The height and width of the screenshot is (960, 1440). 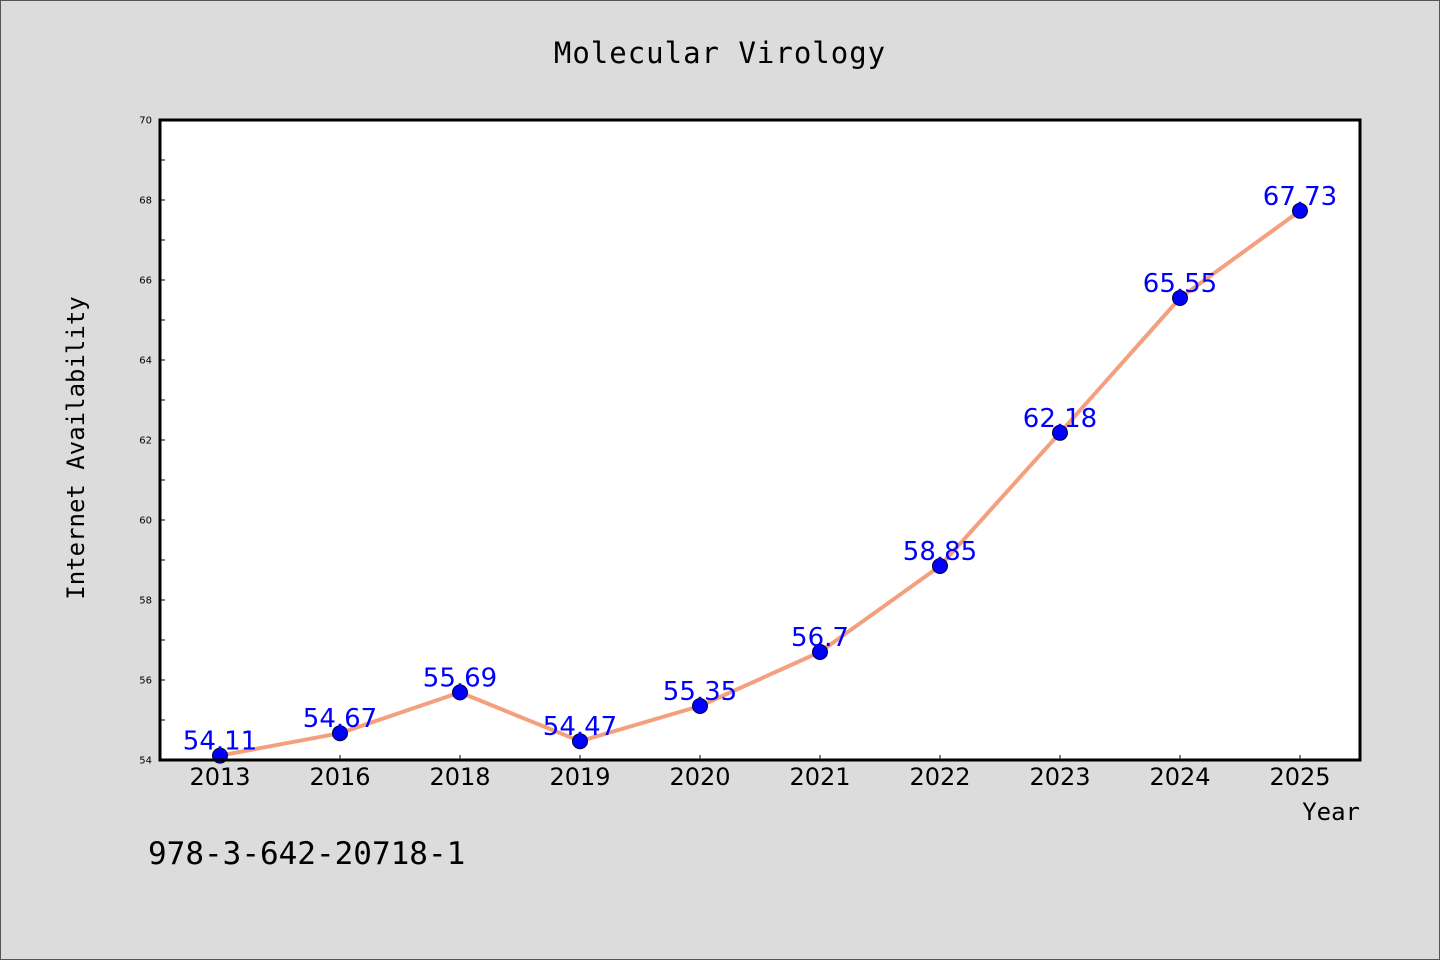 I want to click on y-axis-label: Internet Availability, so click(x=76, y=447).